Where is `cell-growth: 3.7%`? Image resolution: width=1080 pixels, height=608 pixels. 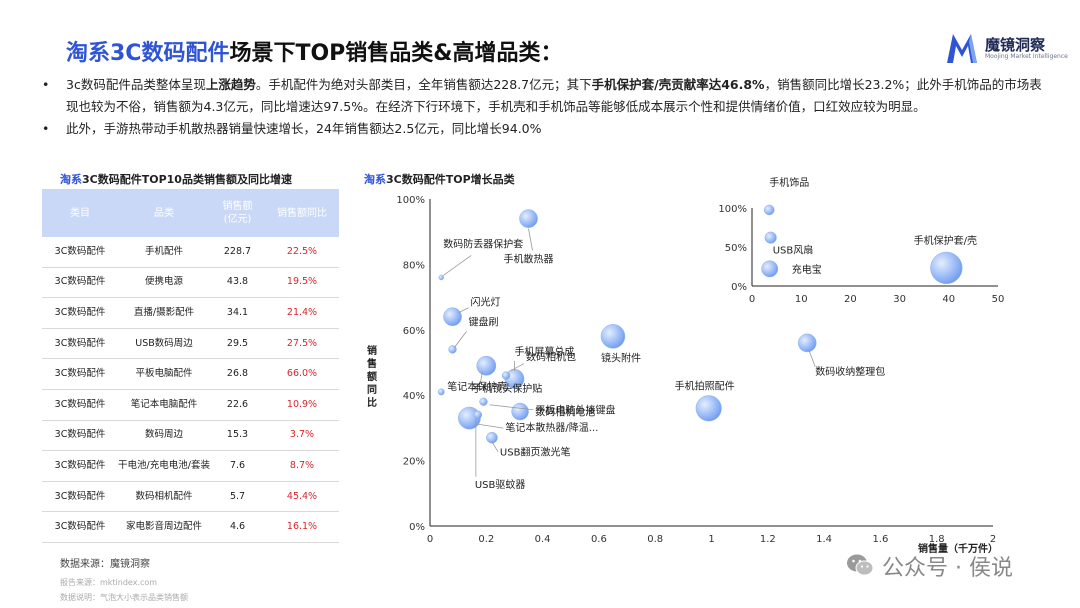 cell-growth: 3.7% is located at coordinates (302, 436).